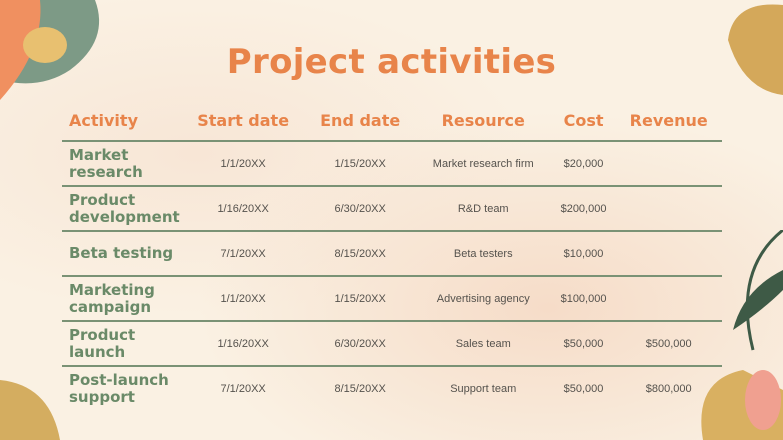 The height and width of the screenshot is (440, 783). What do you see at coordinates (483, 209) in the screenshot?
I see `table-cell: R&D team` at bounding box center [483, 209].